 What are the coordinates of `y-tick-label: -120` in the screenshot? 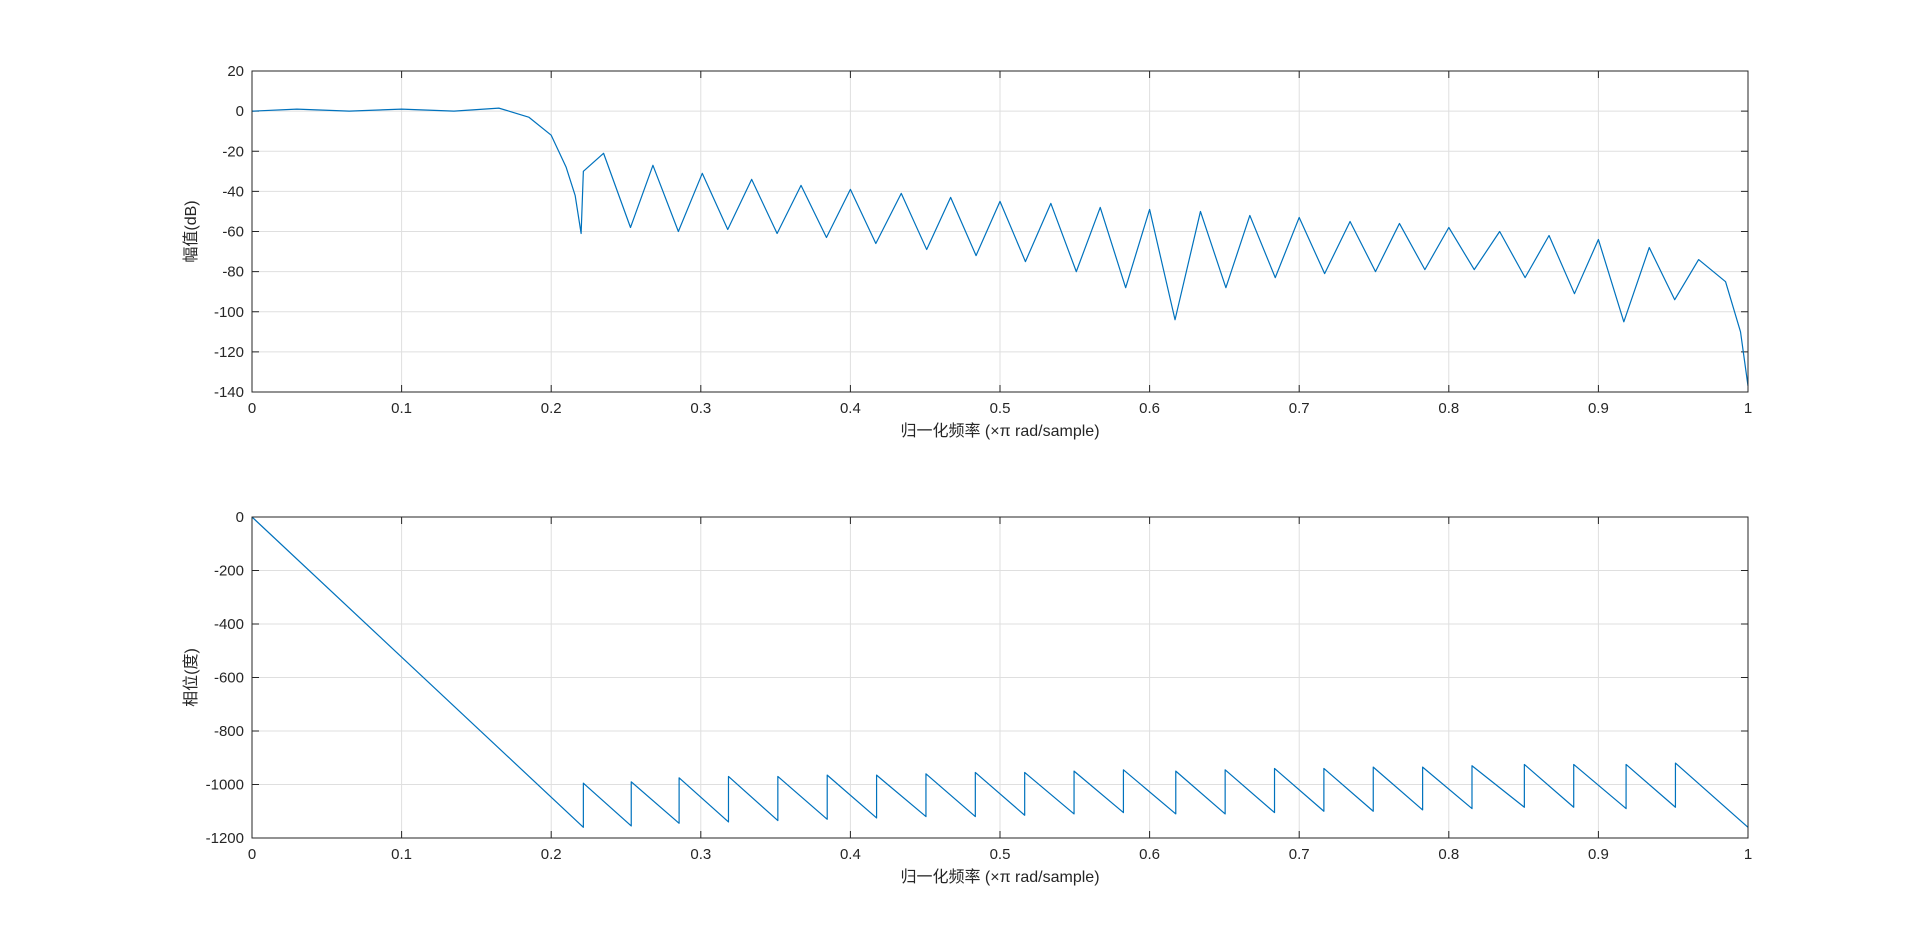 It's located at (229, 352).